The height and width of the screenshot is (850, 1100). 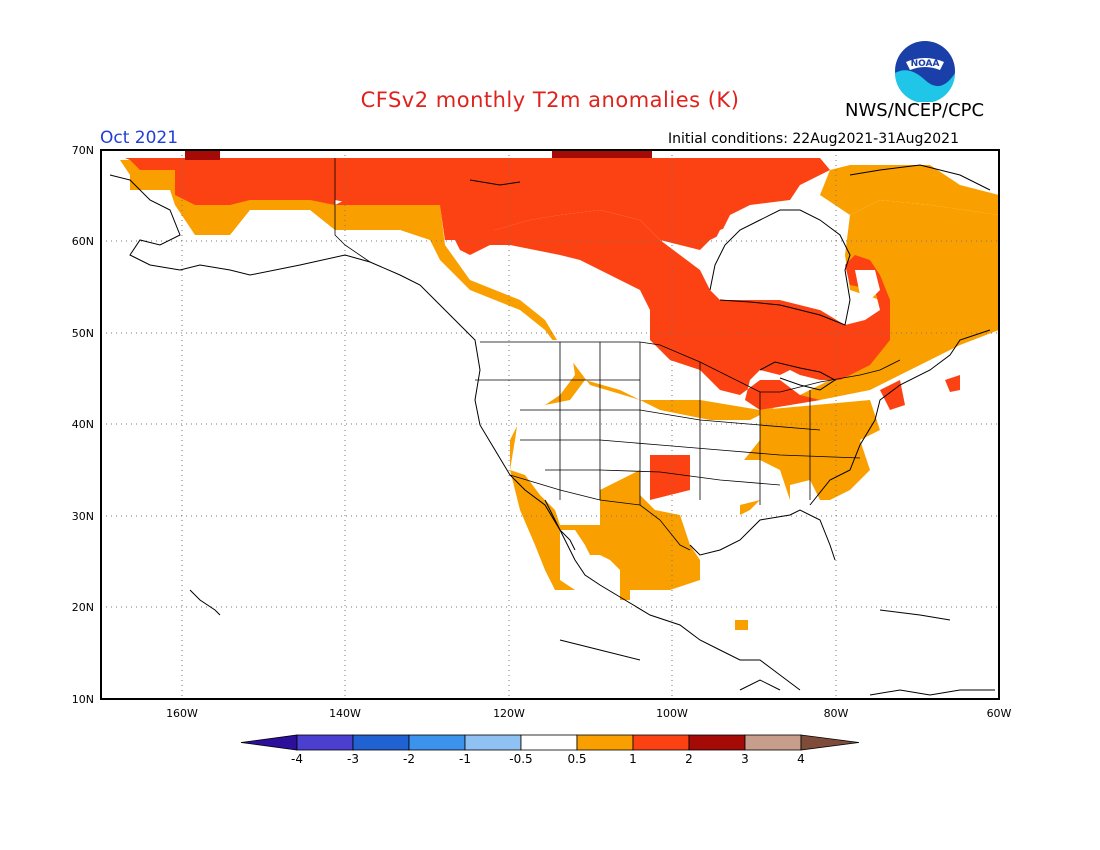 I want to click on colorbar-tick-label: -1, so click(x=465, y=759).